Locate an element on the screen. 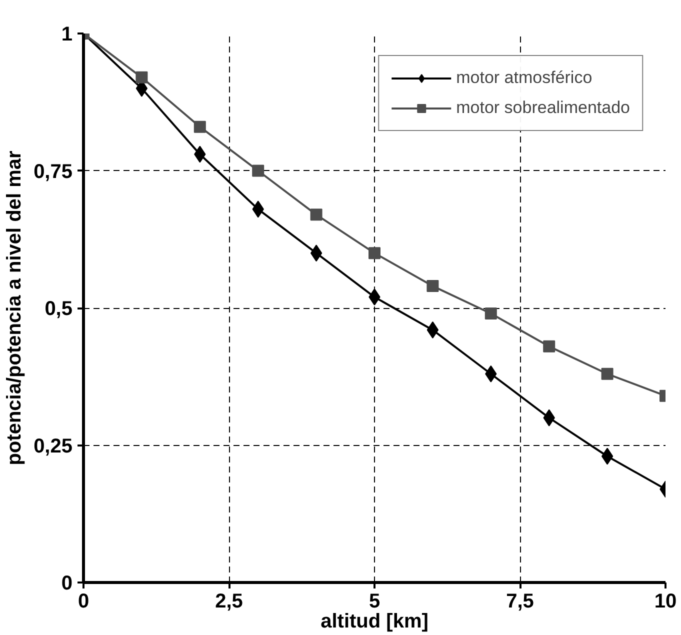 Image resolution: width=681 pixels, height=635 pixels. legend-label: motor atmosférico is located at coordinates (524, 78).